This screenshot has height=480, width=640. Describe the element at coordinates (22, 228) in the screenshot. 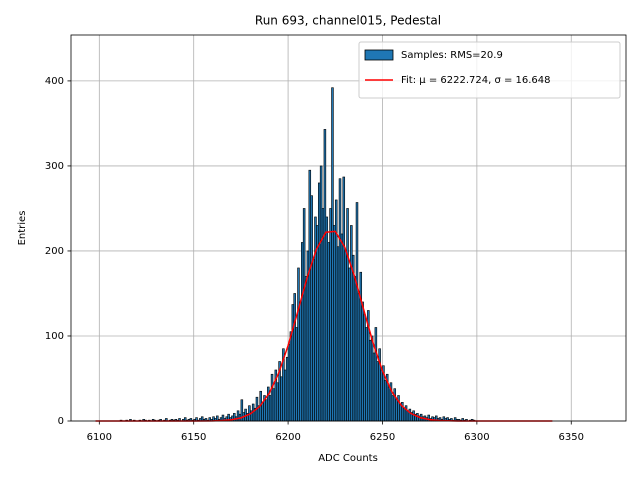

I see `y-axis-label: Entries` at that location.